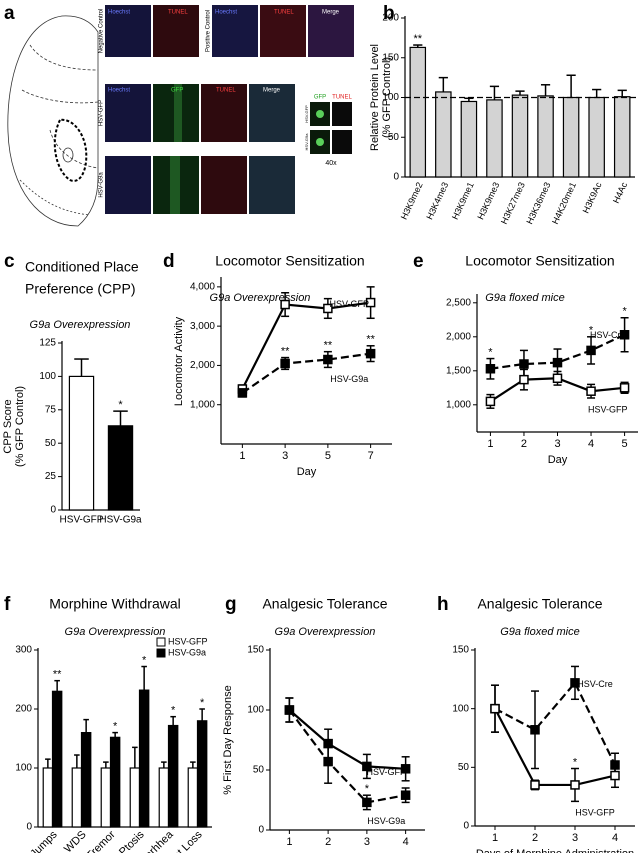  I want to click on panel-label: e, so click(418, 261).